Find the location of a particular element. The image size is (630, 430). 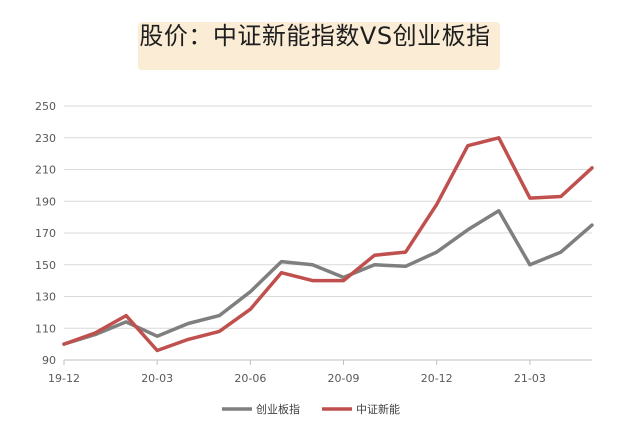

y-tick-label: 110 is located at coordinates (45, 328).